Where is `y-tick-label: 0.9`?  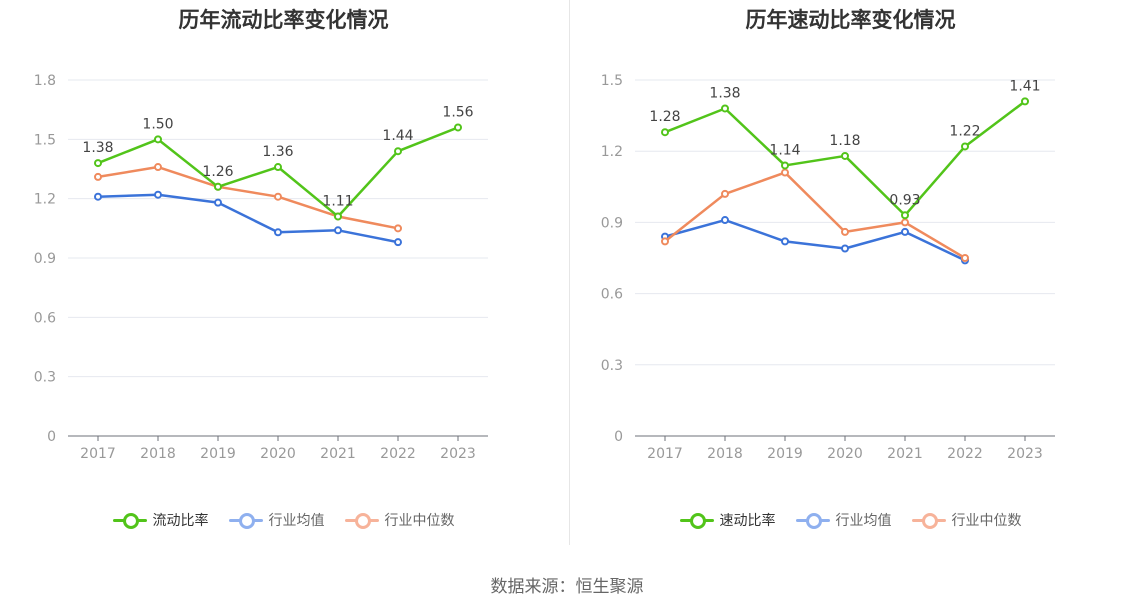
y-tick-label: 0.9 is located at coordinates (612, 223).